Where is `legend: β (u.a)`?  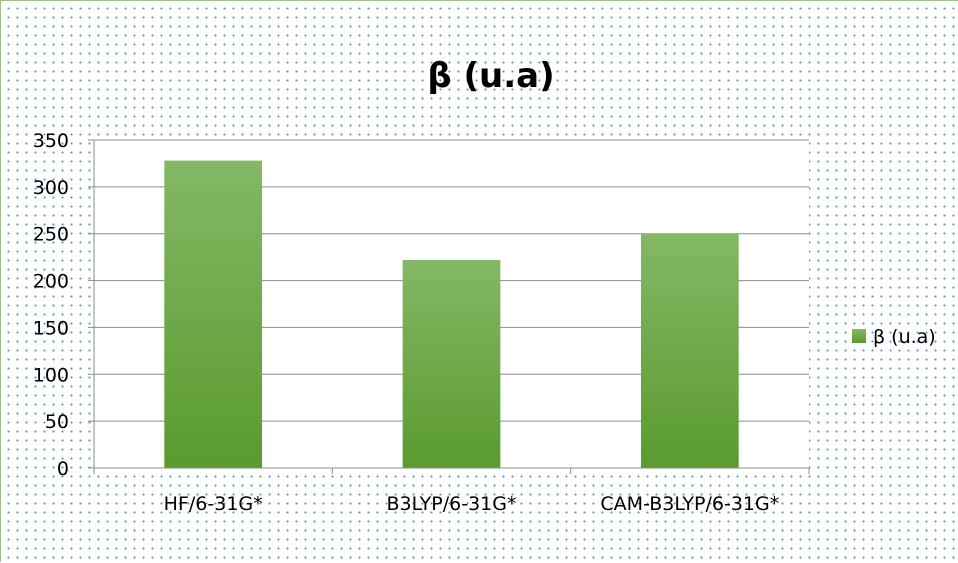 legend: β (u.a) is located at coordinates (894, 337).